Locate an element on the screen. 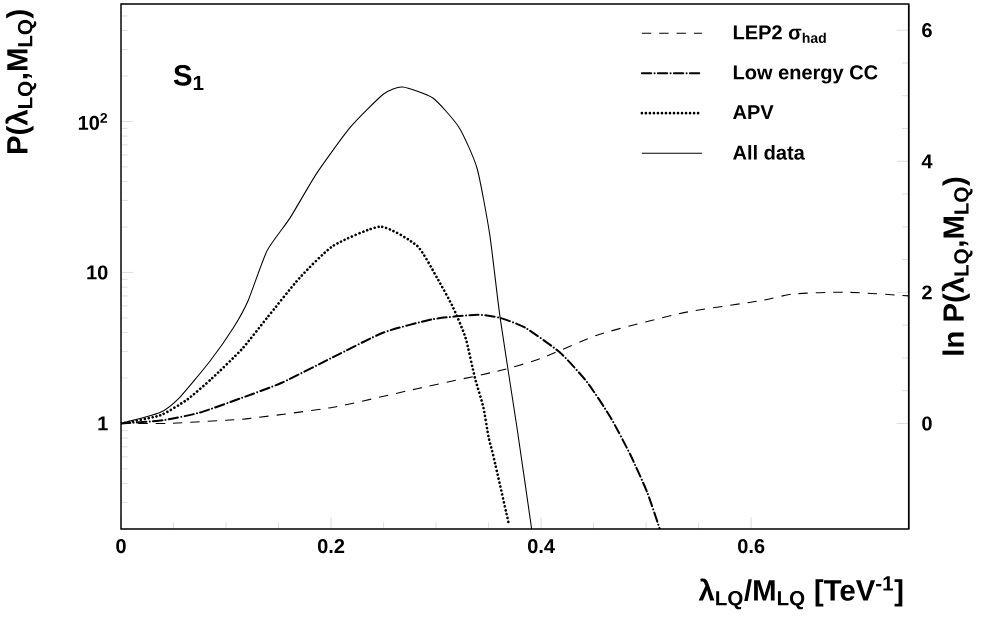 Image resolution: width=1005 pixels, height=623 pixels. x-tick-label: 0.2 is located at coordinates (331, 546).